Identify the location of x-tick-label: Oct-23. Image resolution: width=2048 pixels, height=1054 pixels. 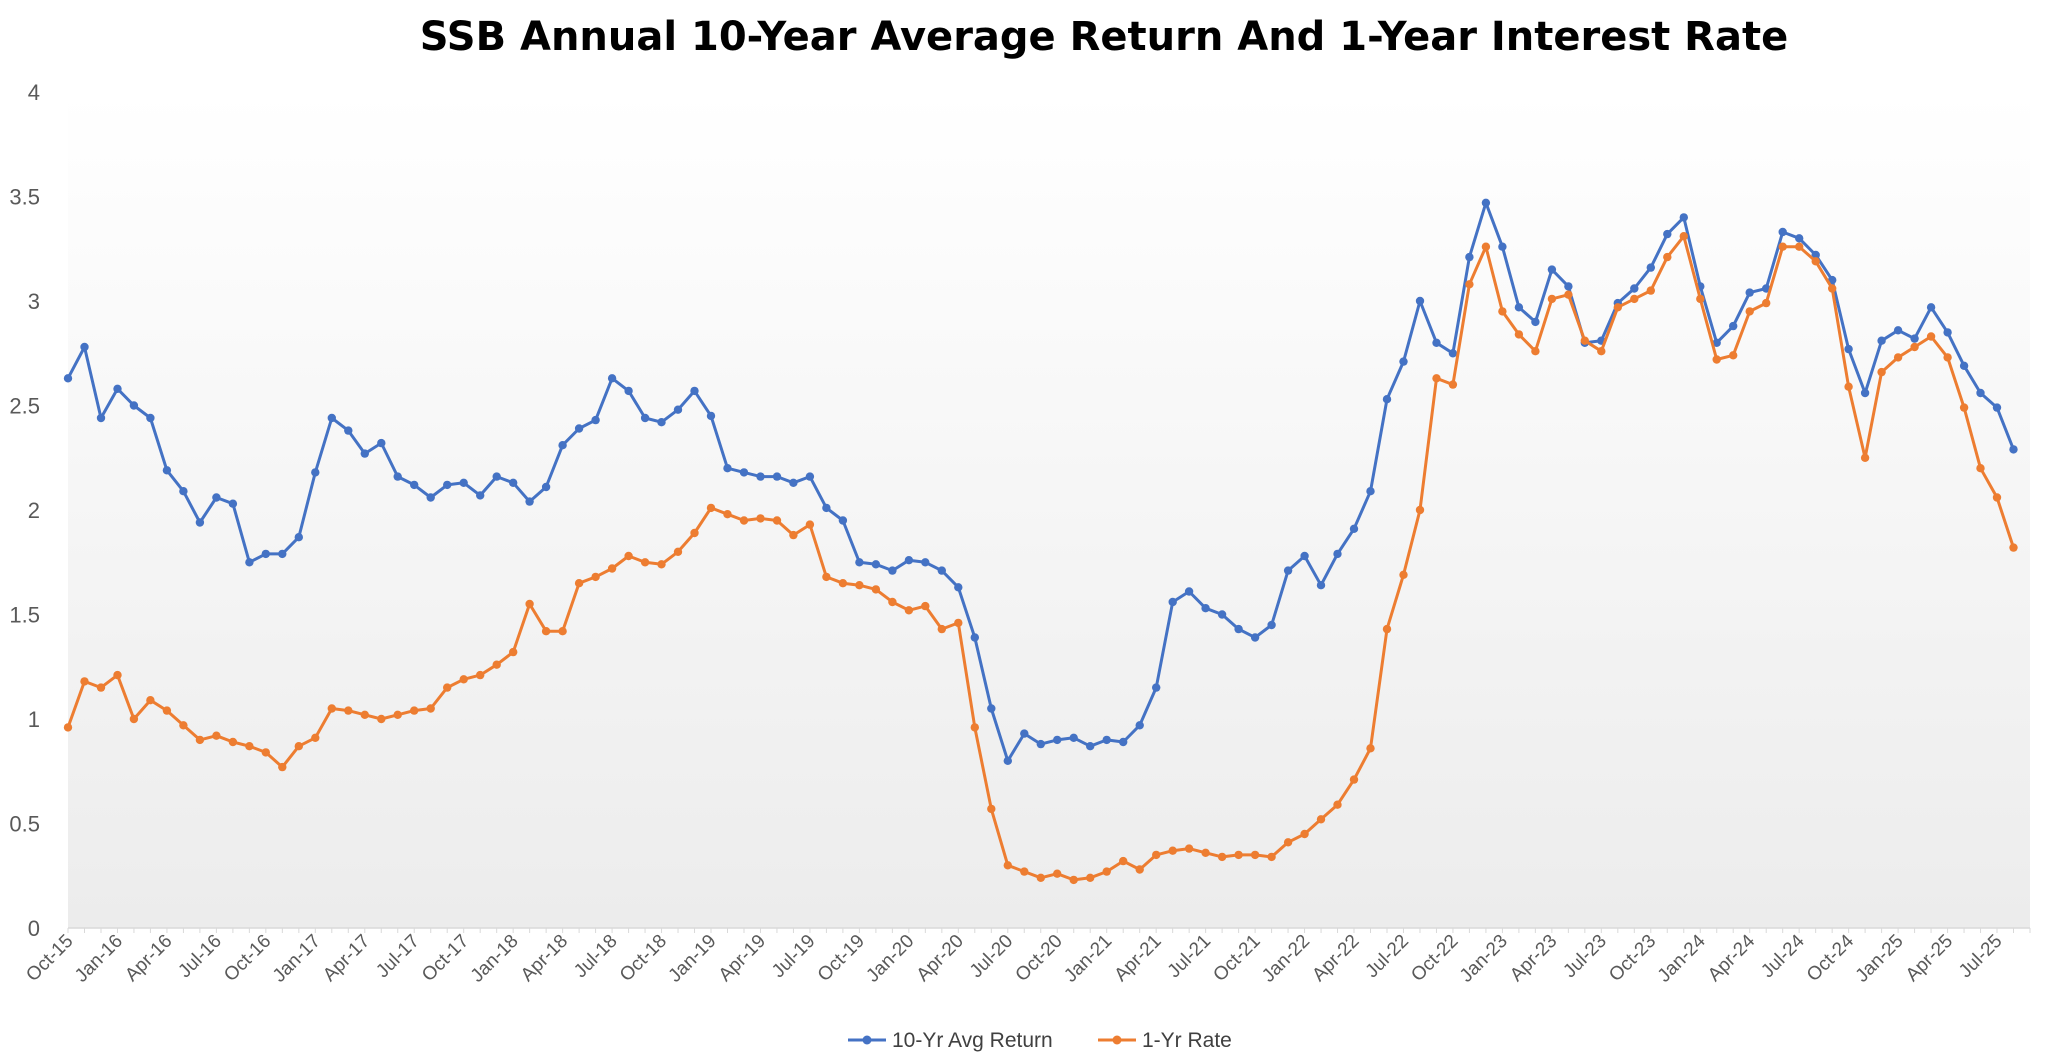
(1632, 958).